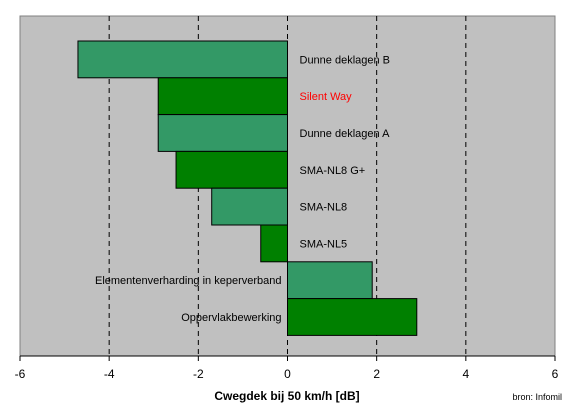  Describe the element at coordinates (345, 60) in the screenshot. I see `category-label: Dunne deklagen B` at that location.